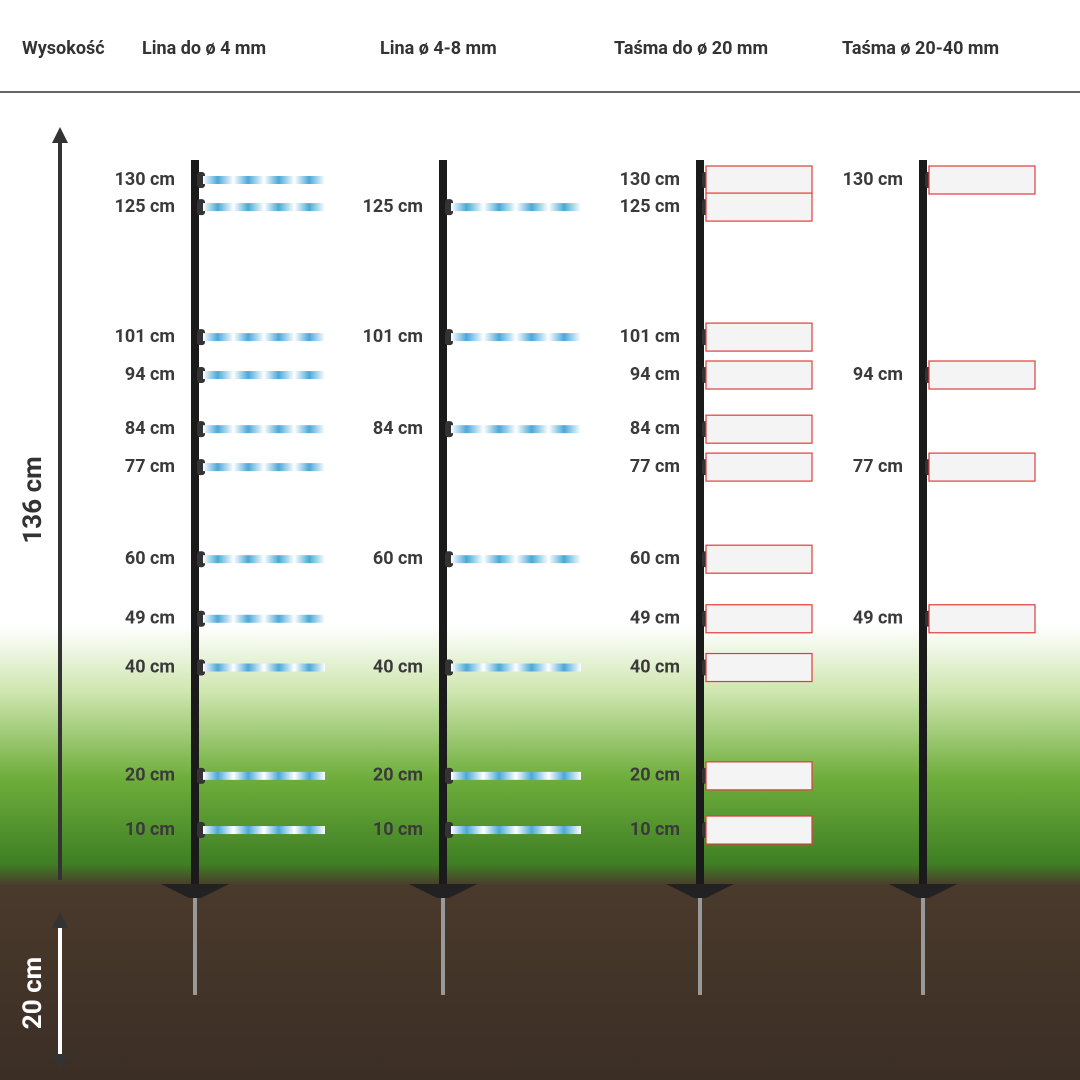 This screenshot has height=1080, width=1080. I want to click on column-header: Taśma do ø 20 mm, so click(691, 48).